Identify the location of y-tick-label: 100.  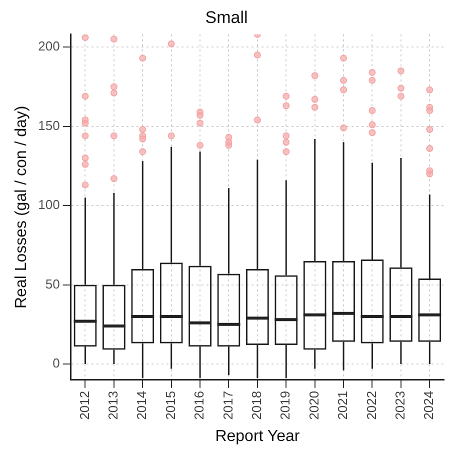
(49, 204).